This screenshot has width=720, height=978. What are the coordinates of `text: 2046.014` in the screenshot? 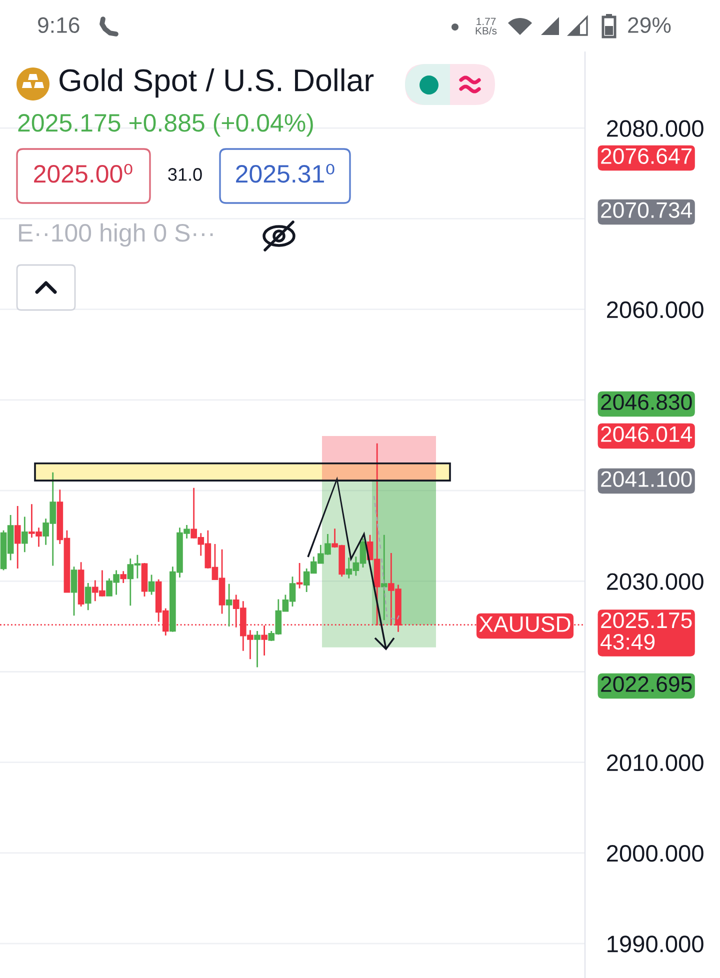 It's located at (646, 434).